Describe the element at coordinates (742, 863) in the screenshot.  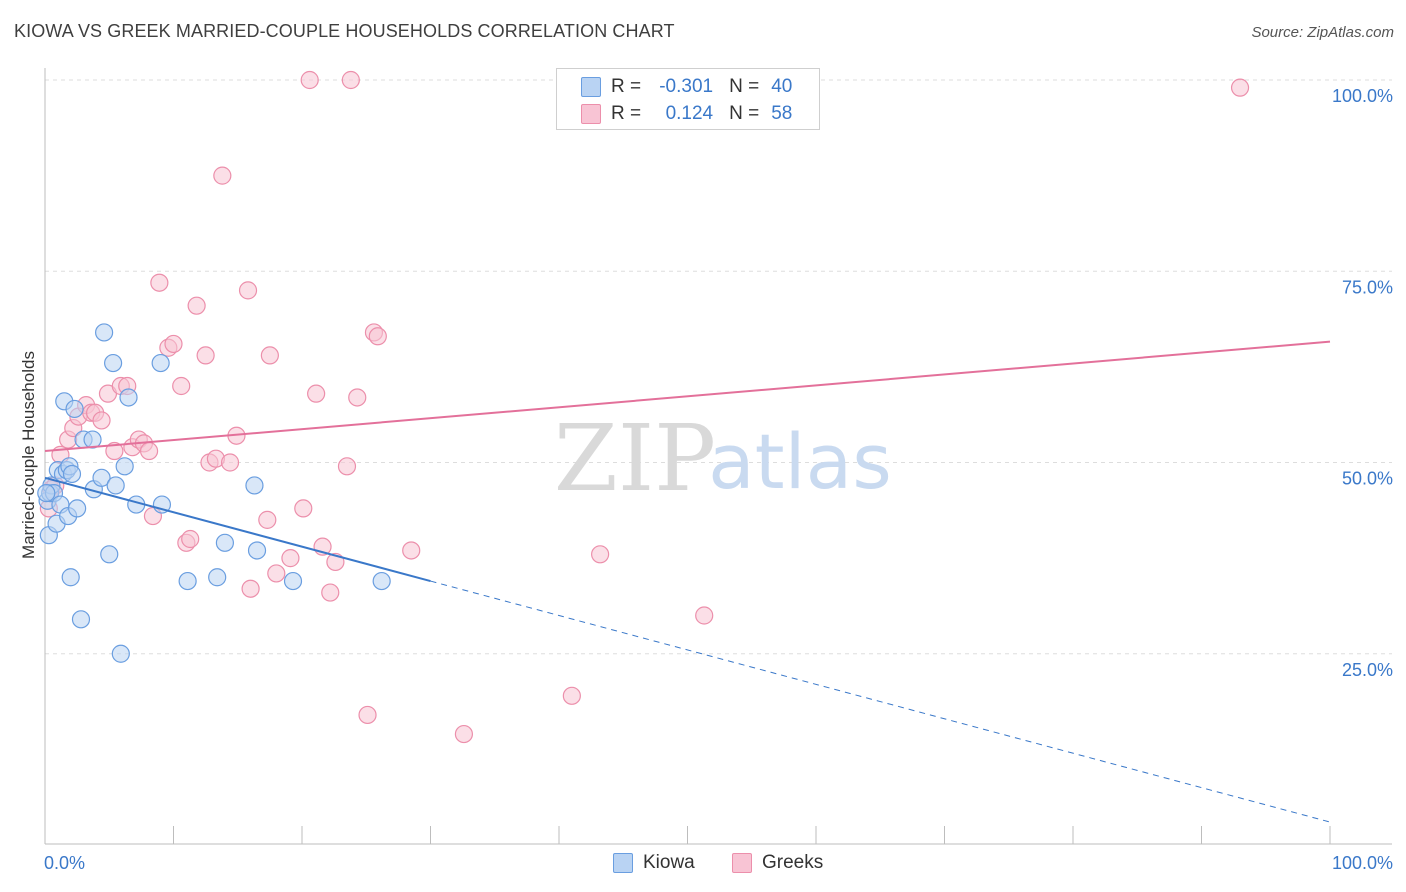
I see `bottom-greeks-swatch` at that location.